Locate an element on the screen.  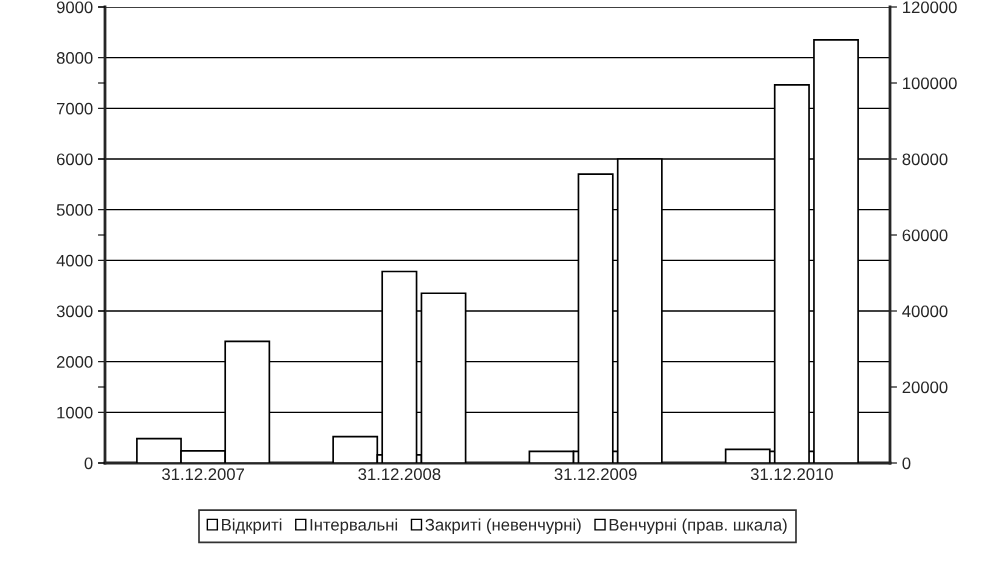
legend-label: Венчурні (прав. шкала) is located at coordinates (698, 526).